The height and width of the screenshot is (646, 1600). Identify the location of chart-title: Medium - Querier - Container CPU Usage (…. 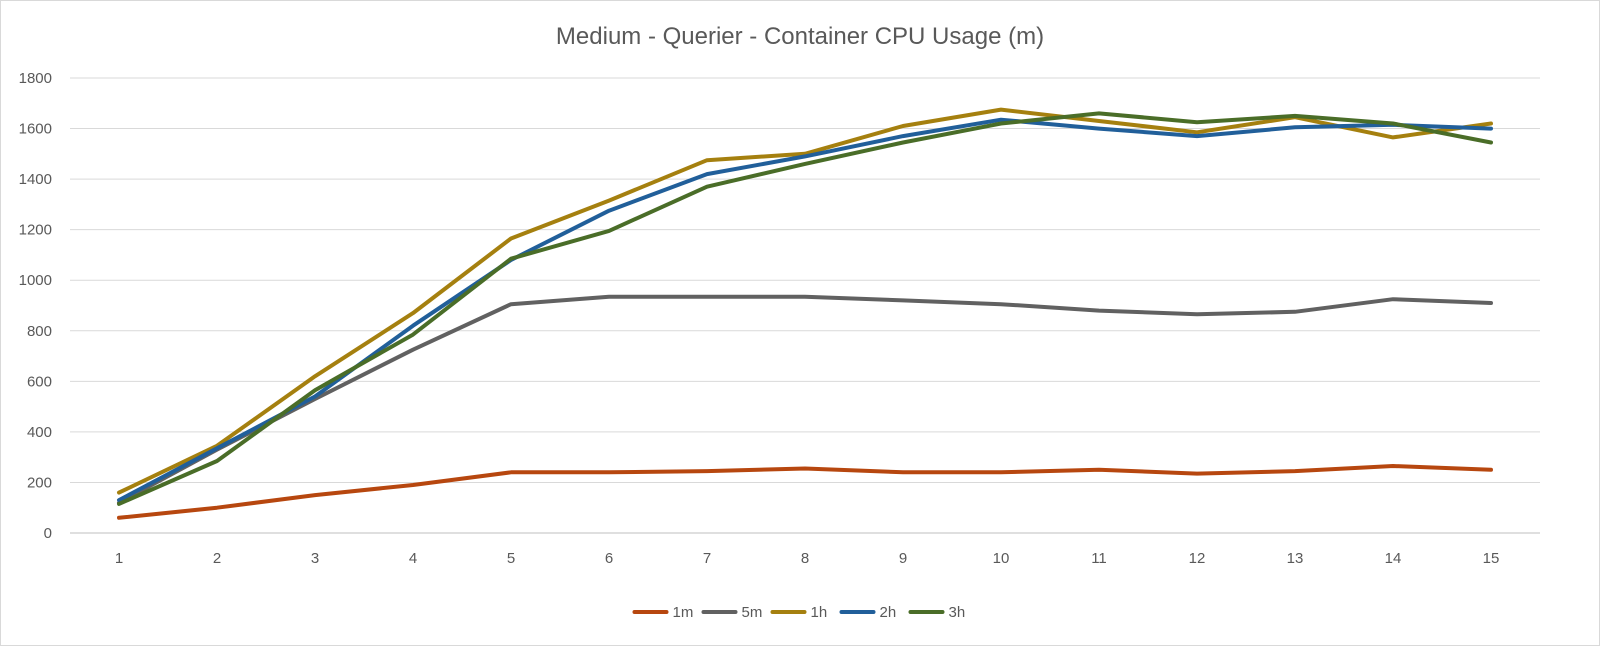
(800, 36).